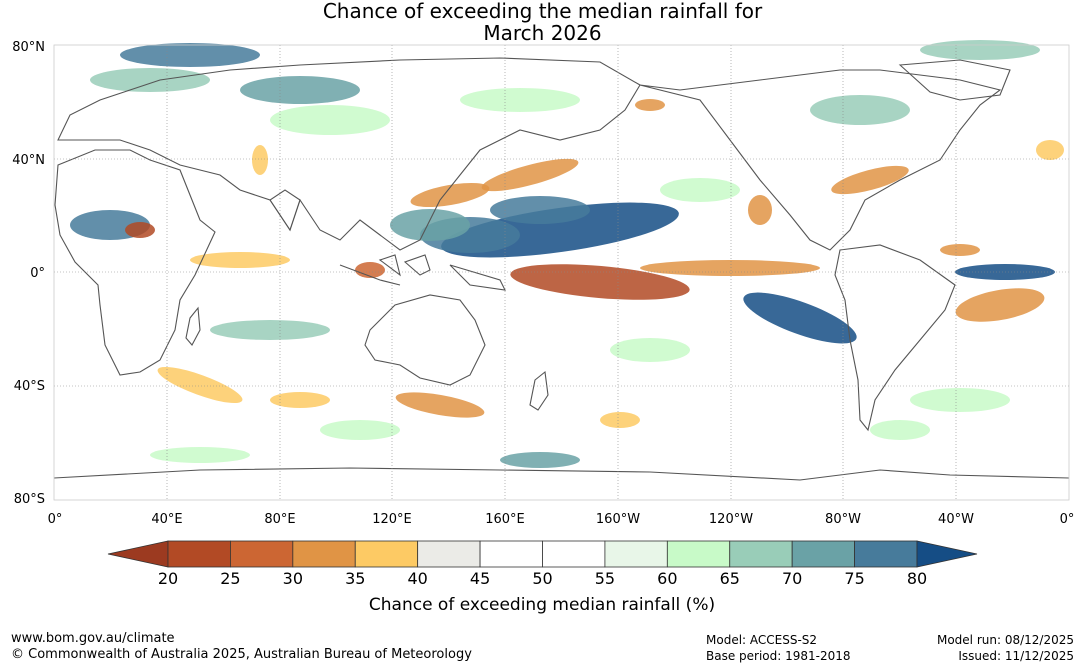 This screenshot has width=1085, height=667. I want to click on lon-label-40w: 40°W, so click(956, 519).